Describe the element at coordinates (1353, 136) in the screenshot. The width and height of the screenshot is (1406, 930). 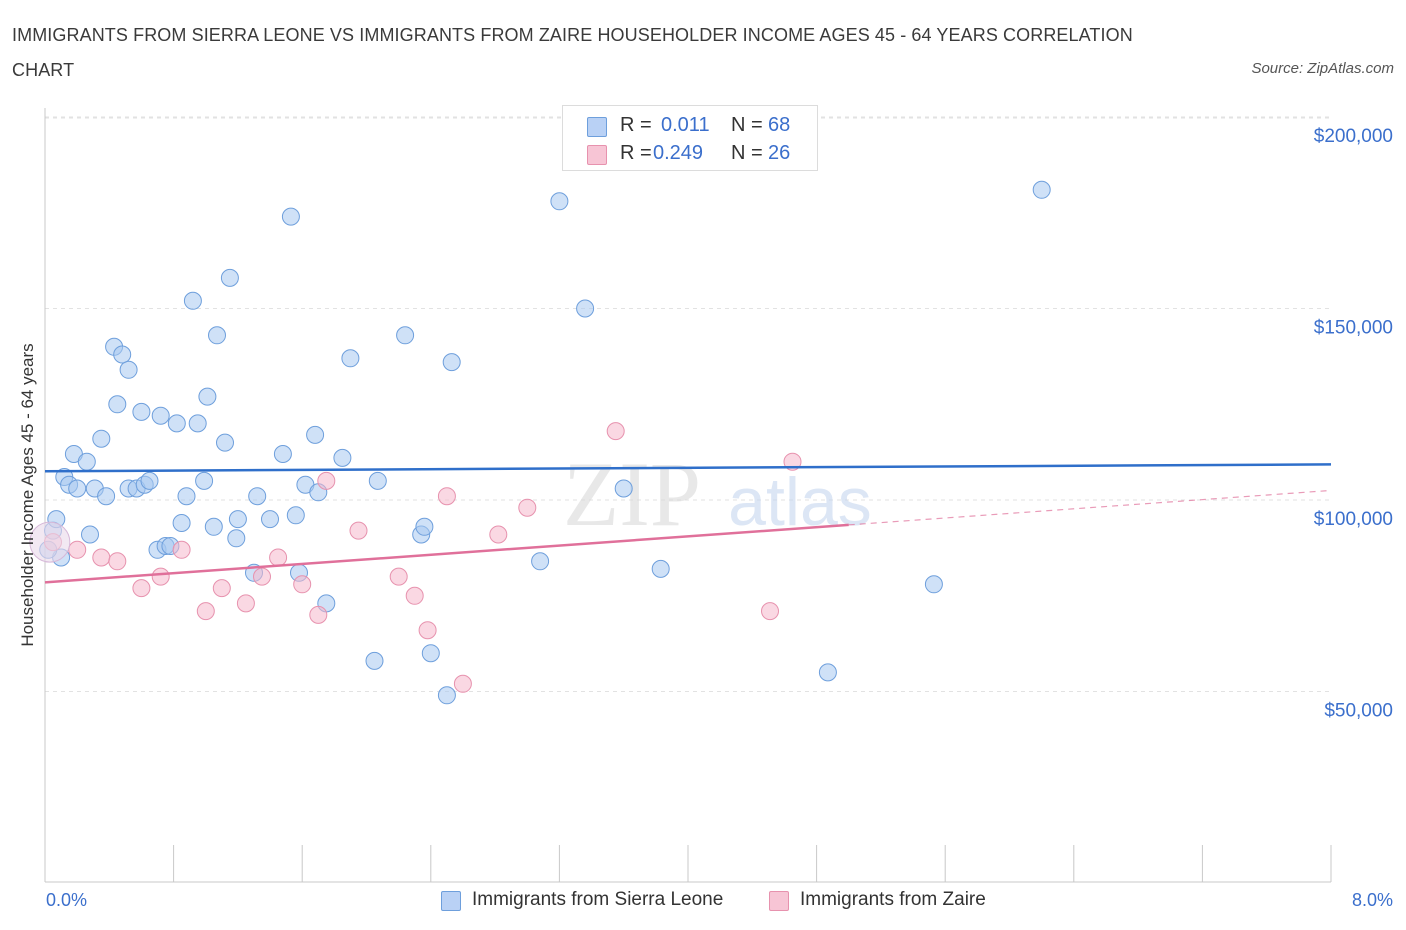
I see `y-tick-label: $200,000` at that location.